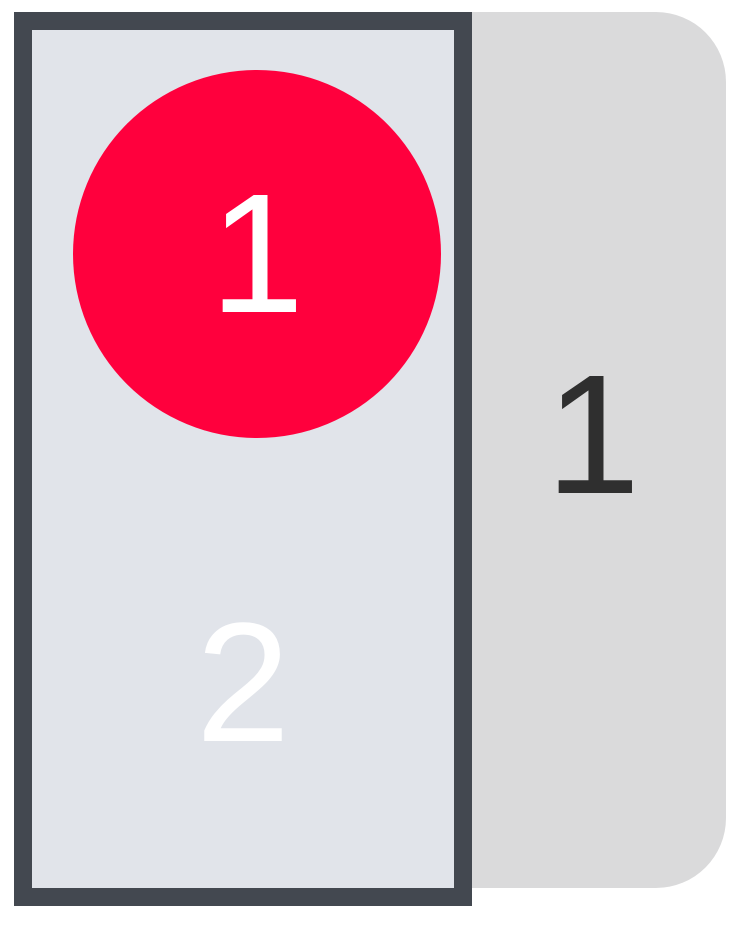  I want to click on back-tab-number: 1, so click(593, 435).